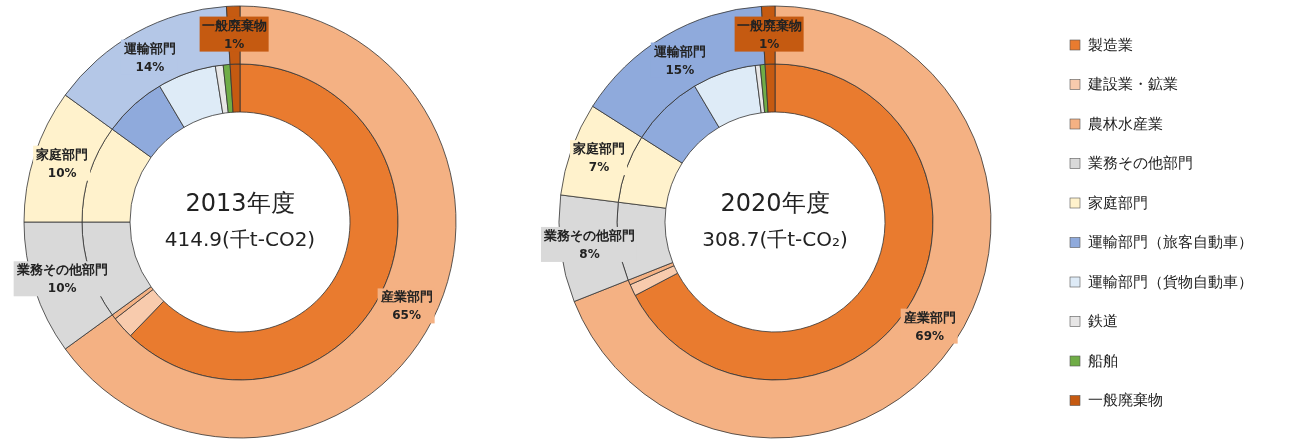 This screenshot has width=1309, height=439. I want to click on text: 2020年度, so click(775, 203).